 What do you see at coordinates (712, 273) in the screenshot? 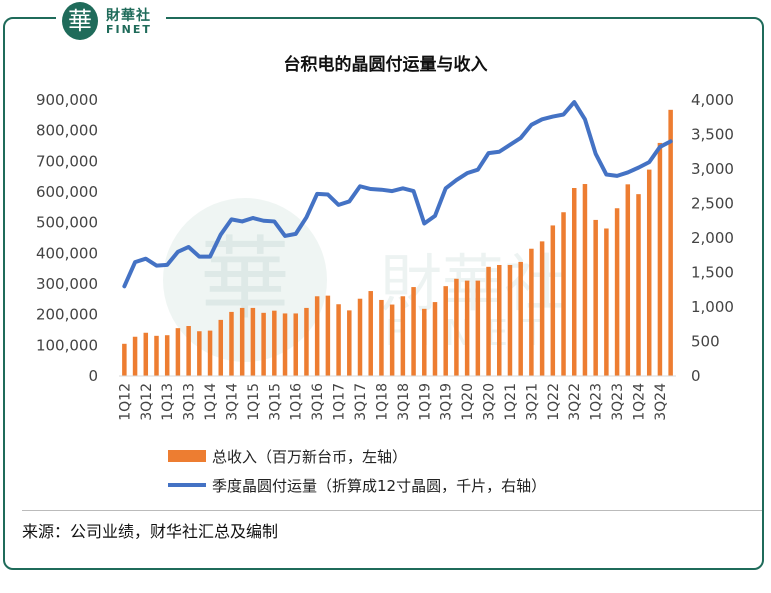
I see `right-tick-label: 1,500` at bounding box center [712, 273].